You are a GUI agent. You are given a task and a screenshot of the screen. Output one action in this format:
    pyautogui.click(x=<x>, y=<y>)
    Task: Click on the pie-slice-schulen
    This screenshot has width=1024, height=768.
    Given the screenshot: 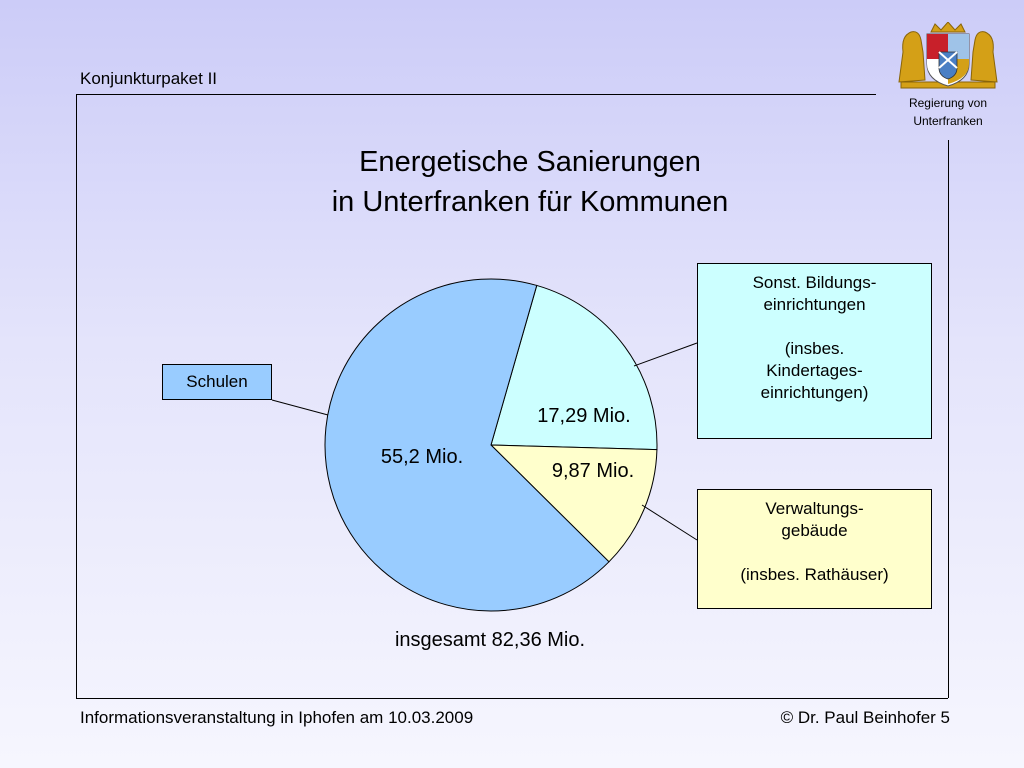 What is the action you would take?
    pyautogui.click(x=467, y=445)
    